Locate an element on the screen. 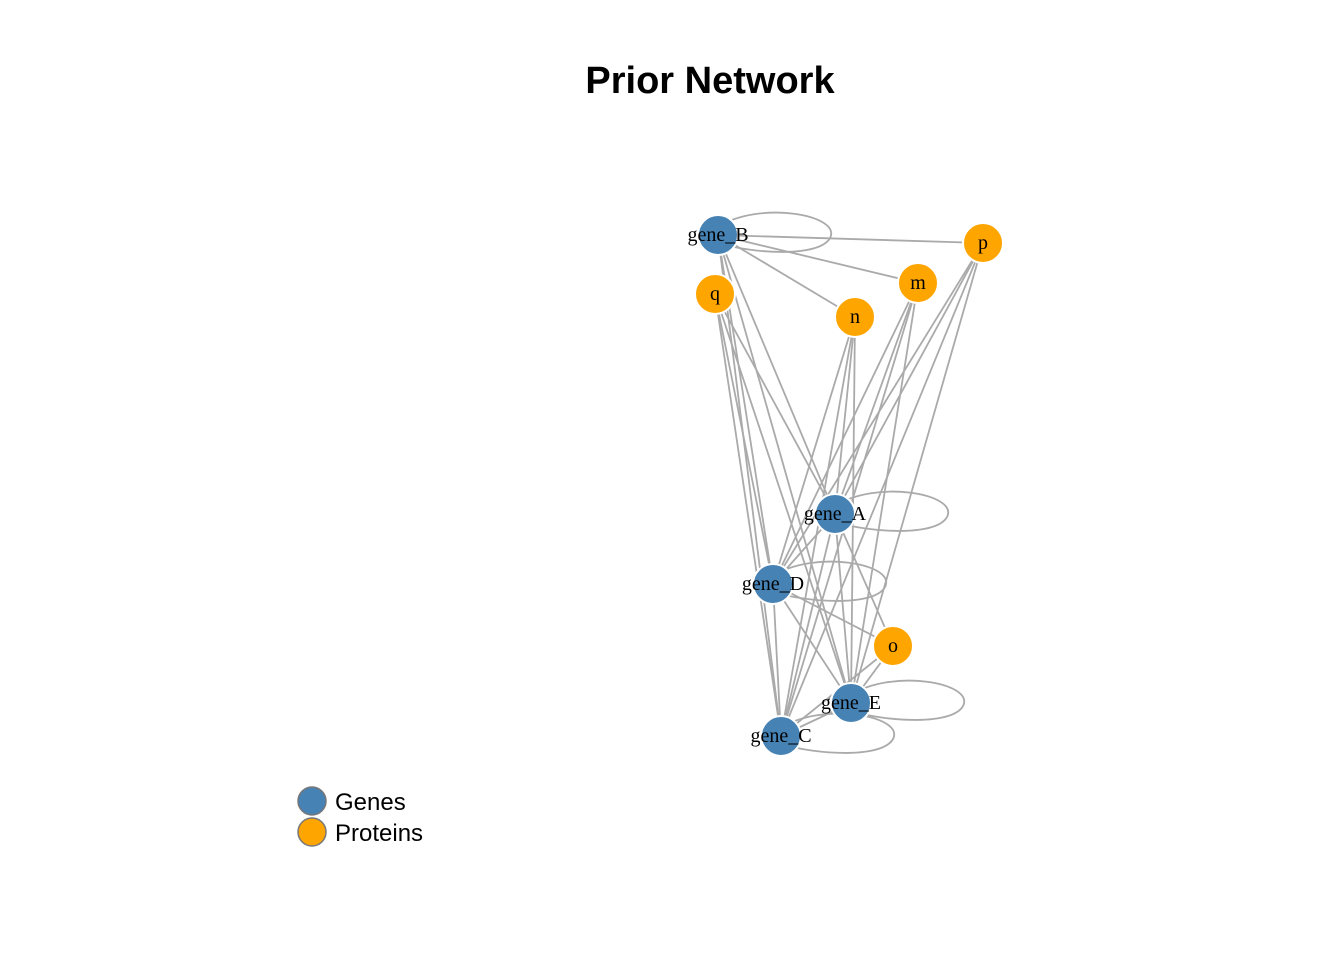  edge-gene_C-gene_C is located at coordinates (837, 733).